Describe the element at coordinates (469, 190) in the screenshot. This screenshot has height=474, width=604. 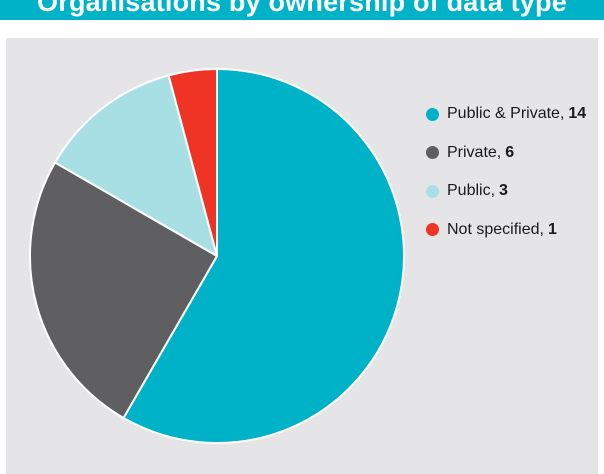
I see `legend-label: Public` at that location.